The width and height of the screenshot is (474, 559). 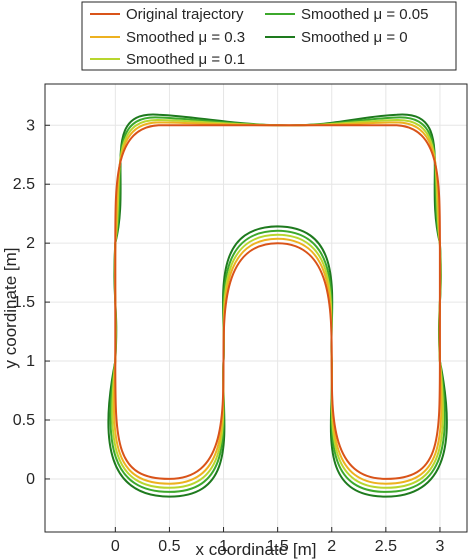 I want to click on legend-label: Original trajectory, so click(x=185, y=14).